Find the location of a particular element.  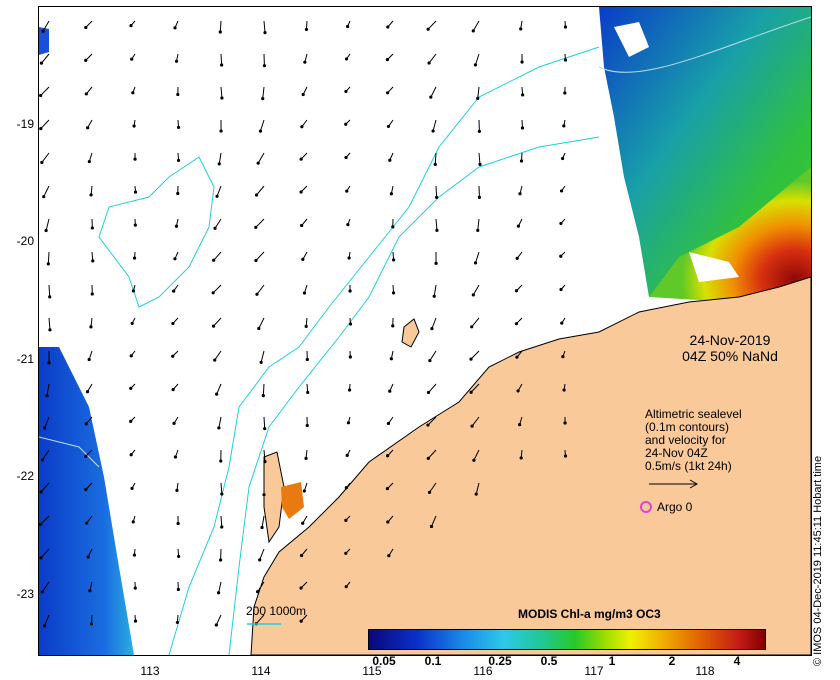

x-tick-label: 117 is located at coordinates (594, 671).